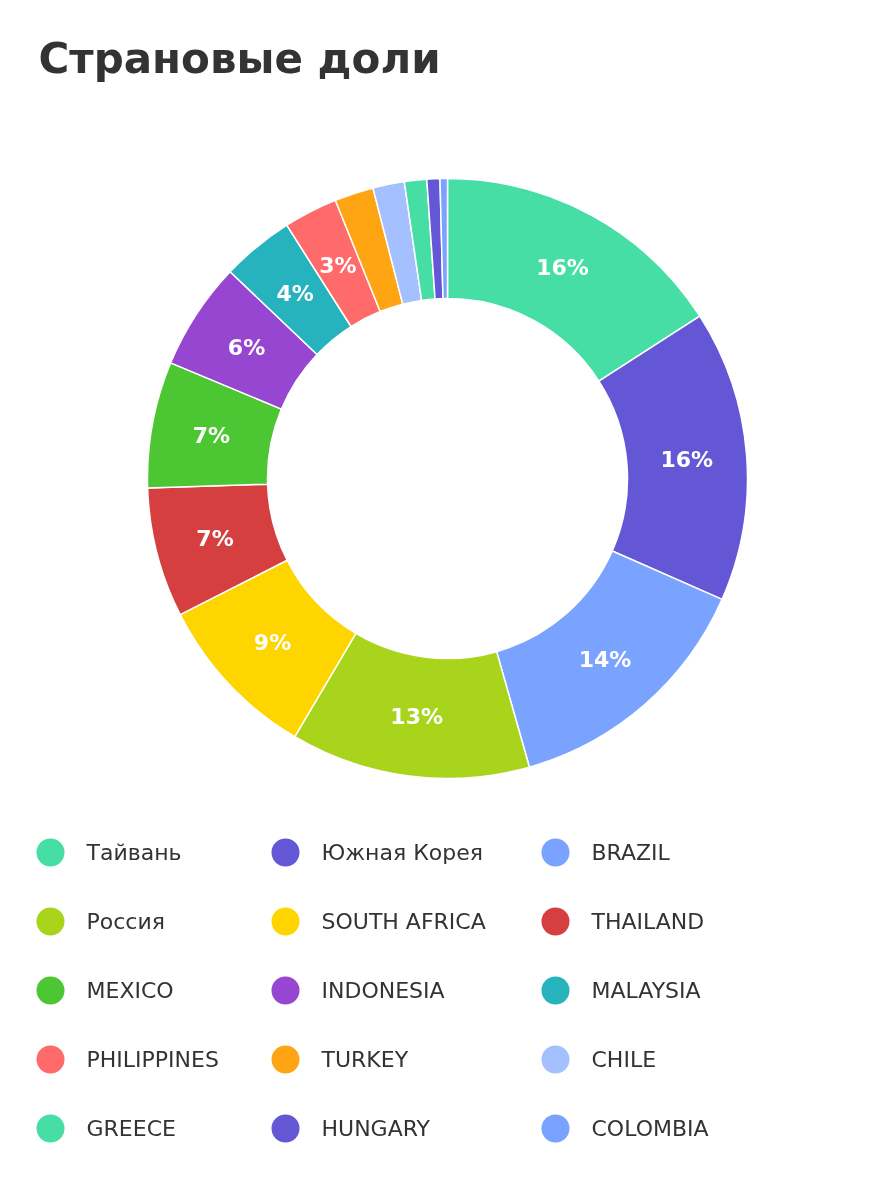 The width and height of the screenshot is (895, 1200). What do you see at coordinates (403, 921) in the screenshot?
I see `legend-label: SOUTH AFRICA` at bounding box center [403, 921].